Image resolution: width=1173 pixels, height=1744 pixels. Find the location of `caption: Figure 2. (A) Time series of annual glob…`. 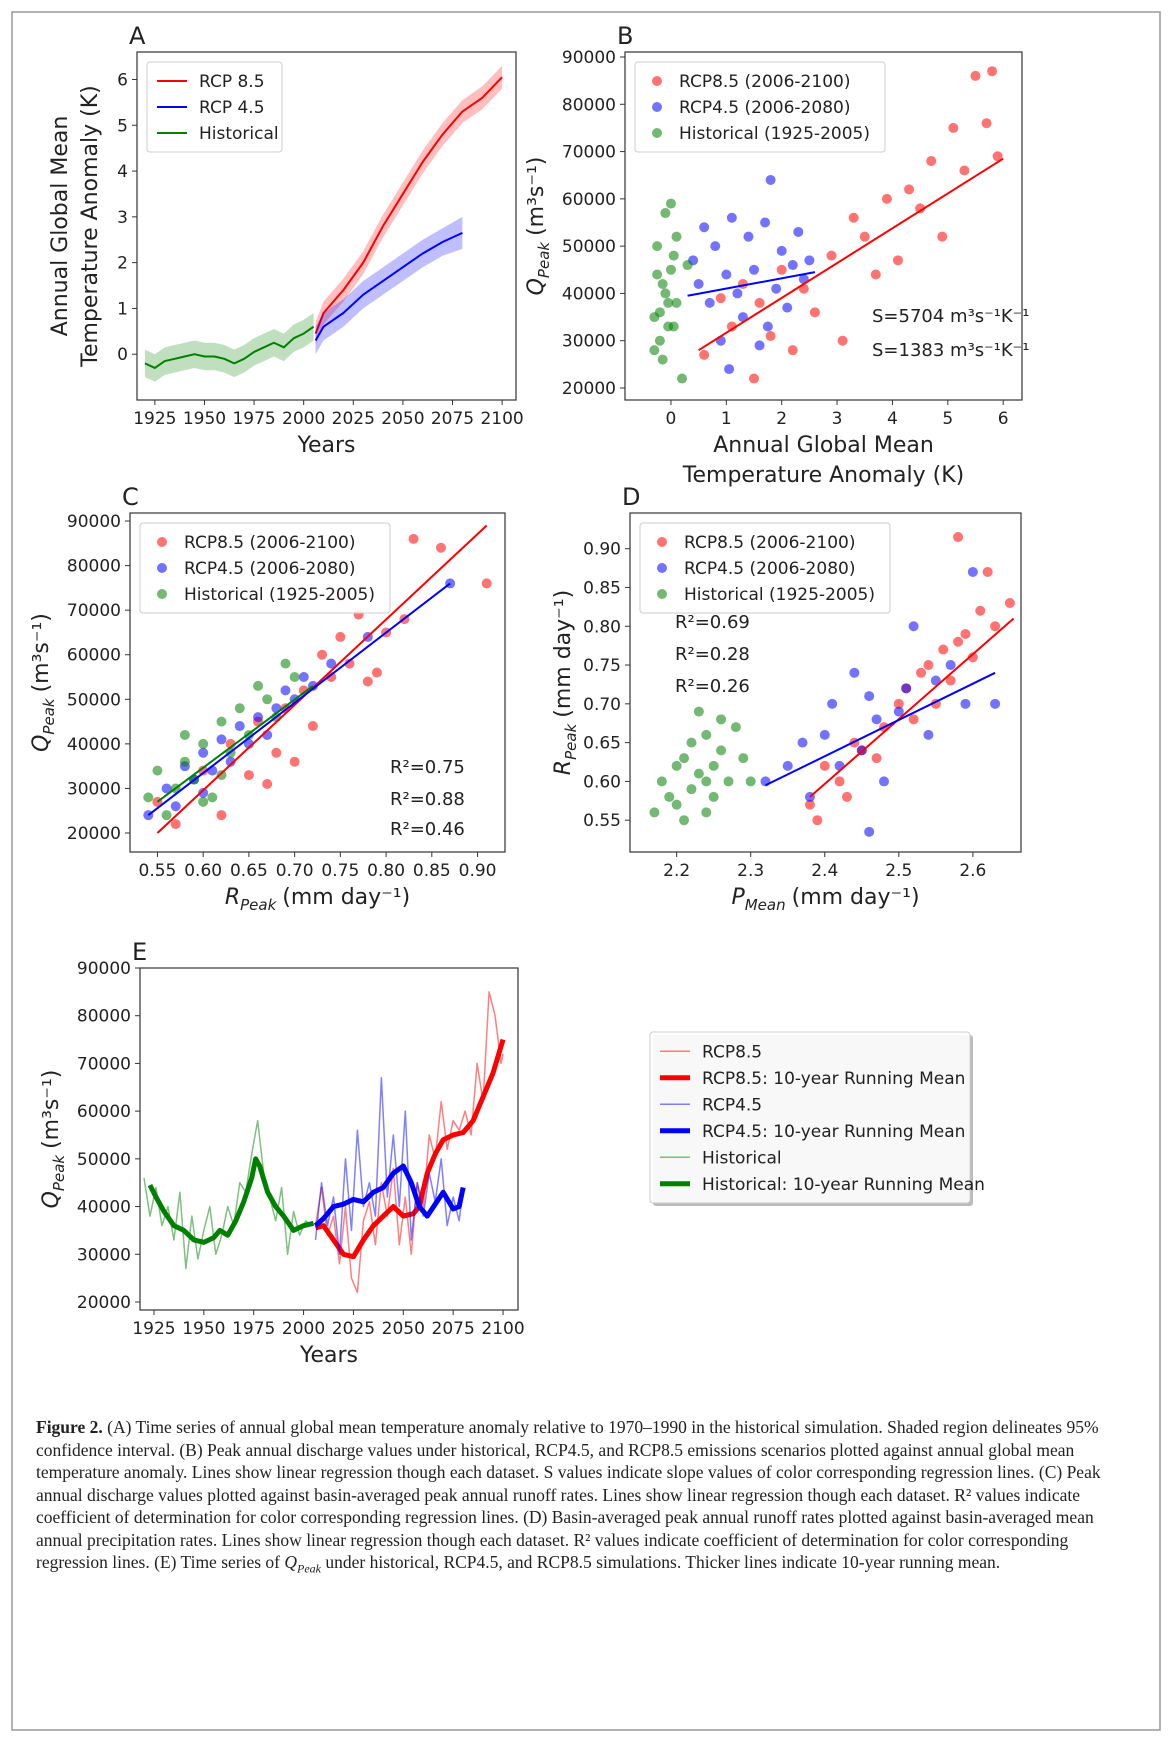

caption: Figure 2. (A) Time series of annual glob… is located at coordinates (586, 1498).